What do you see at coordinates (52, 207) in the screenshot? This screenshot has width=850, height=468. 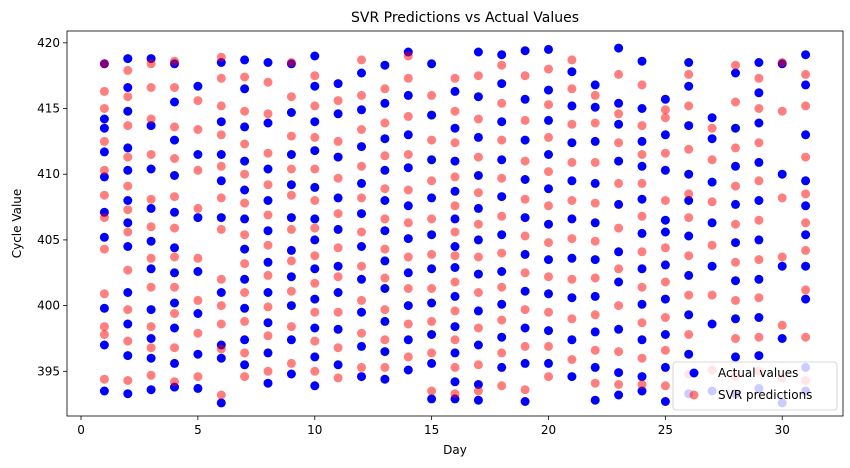 I see `y-axis: 395 400 405 410 415 420` at bounding box center [52, 207].